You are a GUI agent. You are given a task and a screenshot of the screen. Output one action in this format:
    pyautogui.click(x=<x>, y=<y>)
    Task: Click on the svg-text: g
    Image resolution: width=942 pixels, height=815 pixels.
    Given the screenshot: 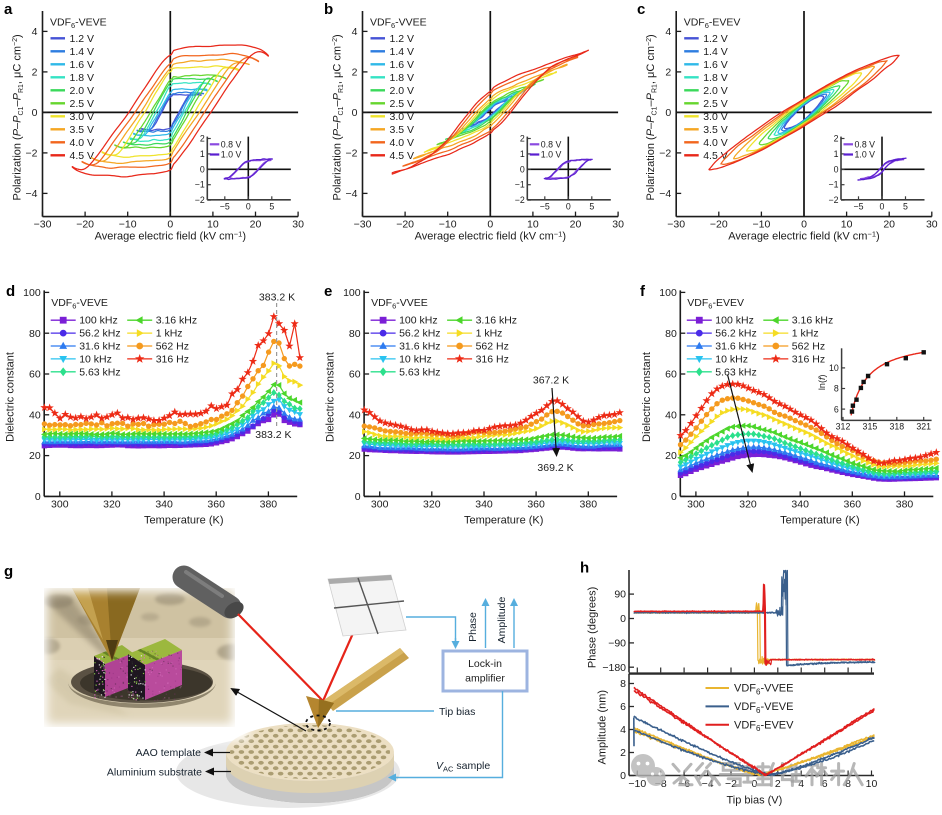 What is the action you would take?
    pyautogui.click(x=8, y=571)
    